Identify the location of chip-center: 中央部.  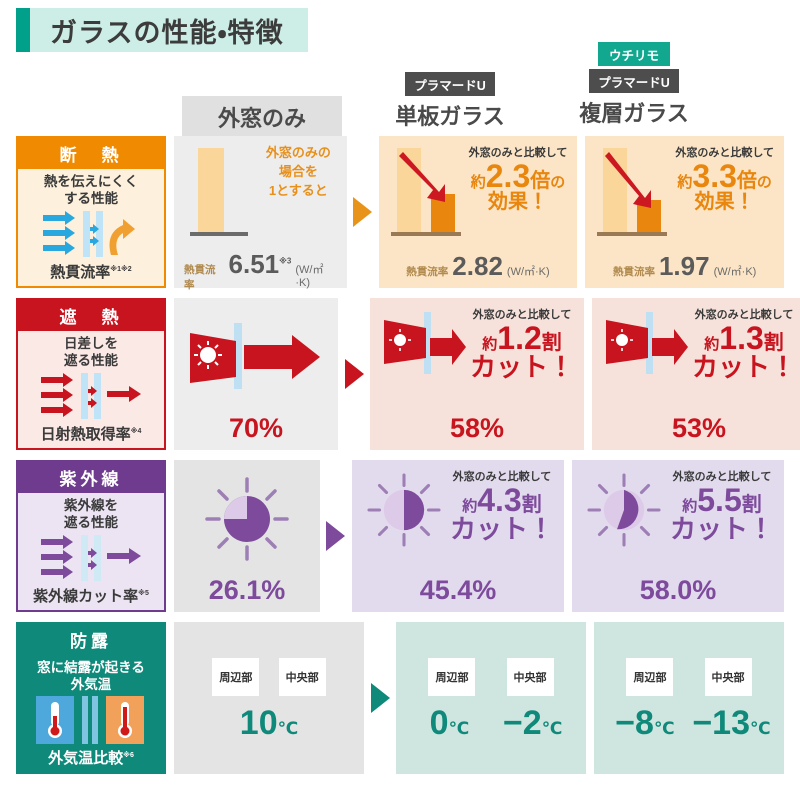
(302, 677).